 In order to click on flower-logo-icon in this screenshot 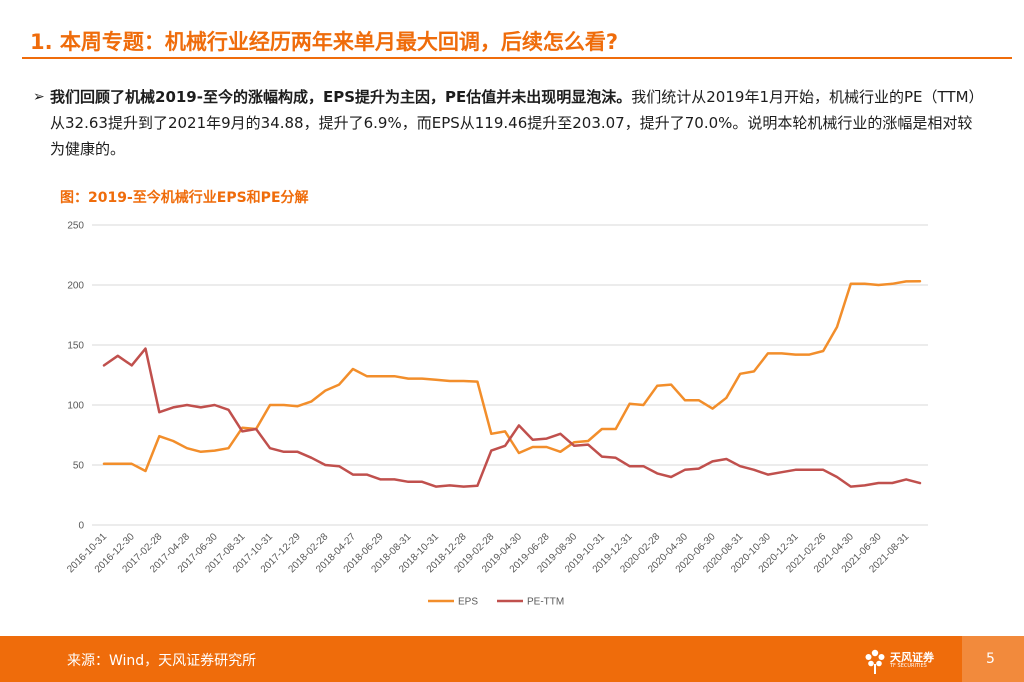, I will do `click(875, 661)`.